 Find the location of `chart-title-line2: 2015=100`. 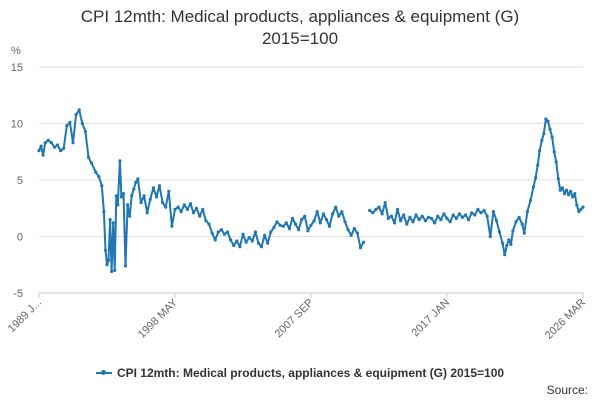

chart-title-line2: 2015=100 is located at coordinates (300, 38).